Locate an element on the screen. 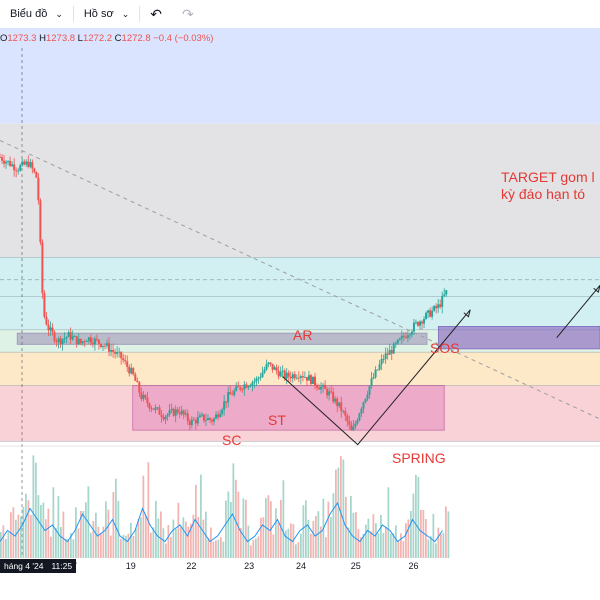 The image size is (600, 600). redo-icon: ↷ is located at coordinates (187, 13).